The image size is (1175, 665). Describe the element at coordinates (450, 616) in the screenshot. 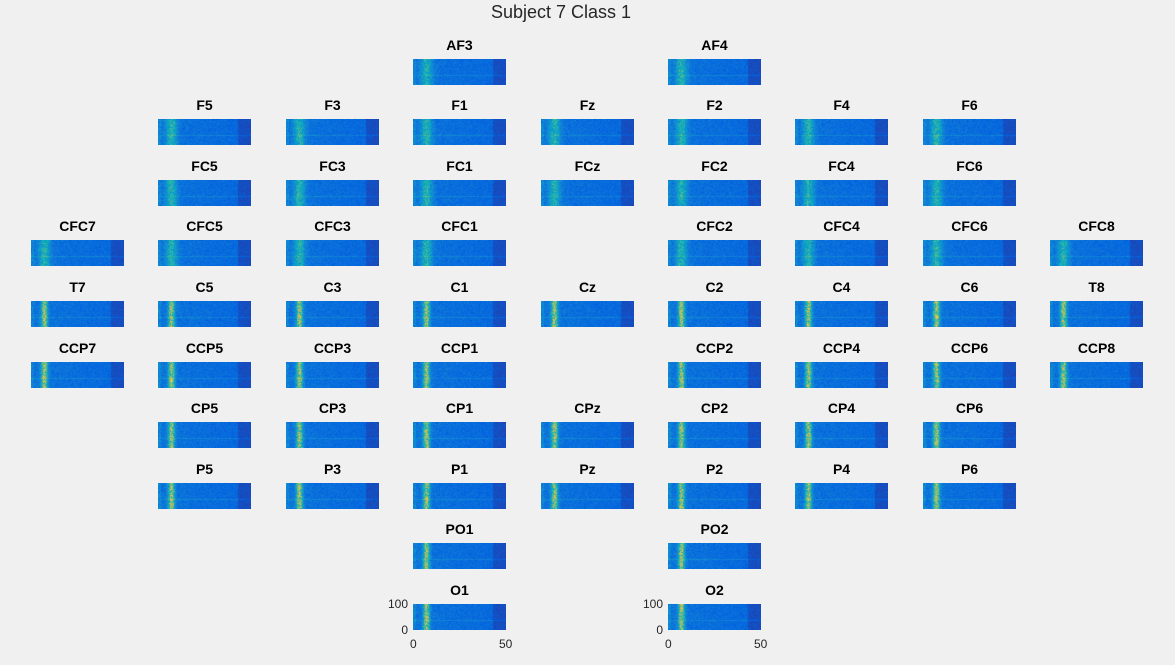

I see `channel-plot-o1: O1 100 0 0 50` at that location.